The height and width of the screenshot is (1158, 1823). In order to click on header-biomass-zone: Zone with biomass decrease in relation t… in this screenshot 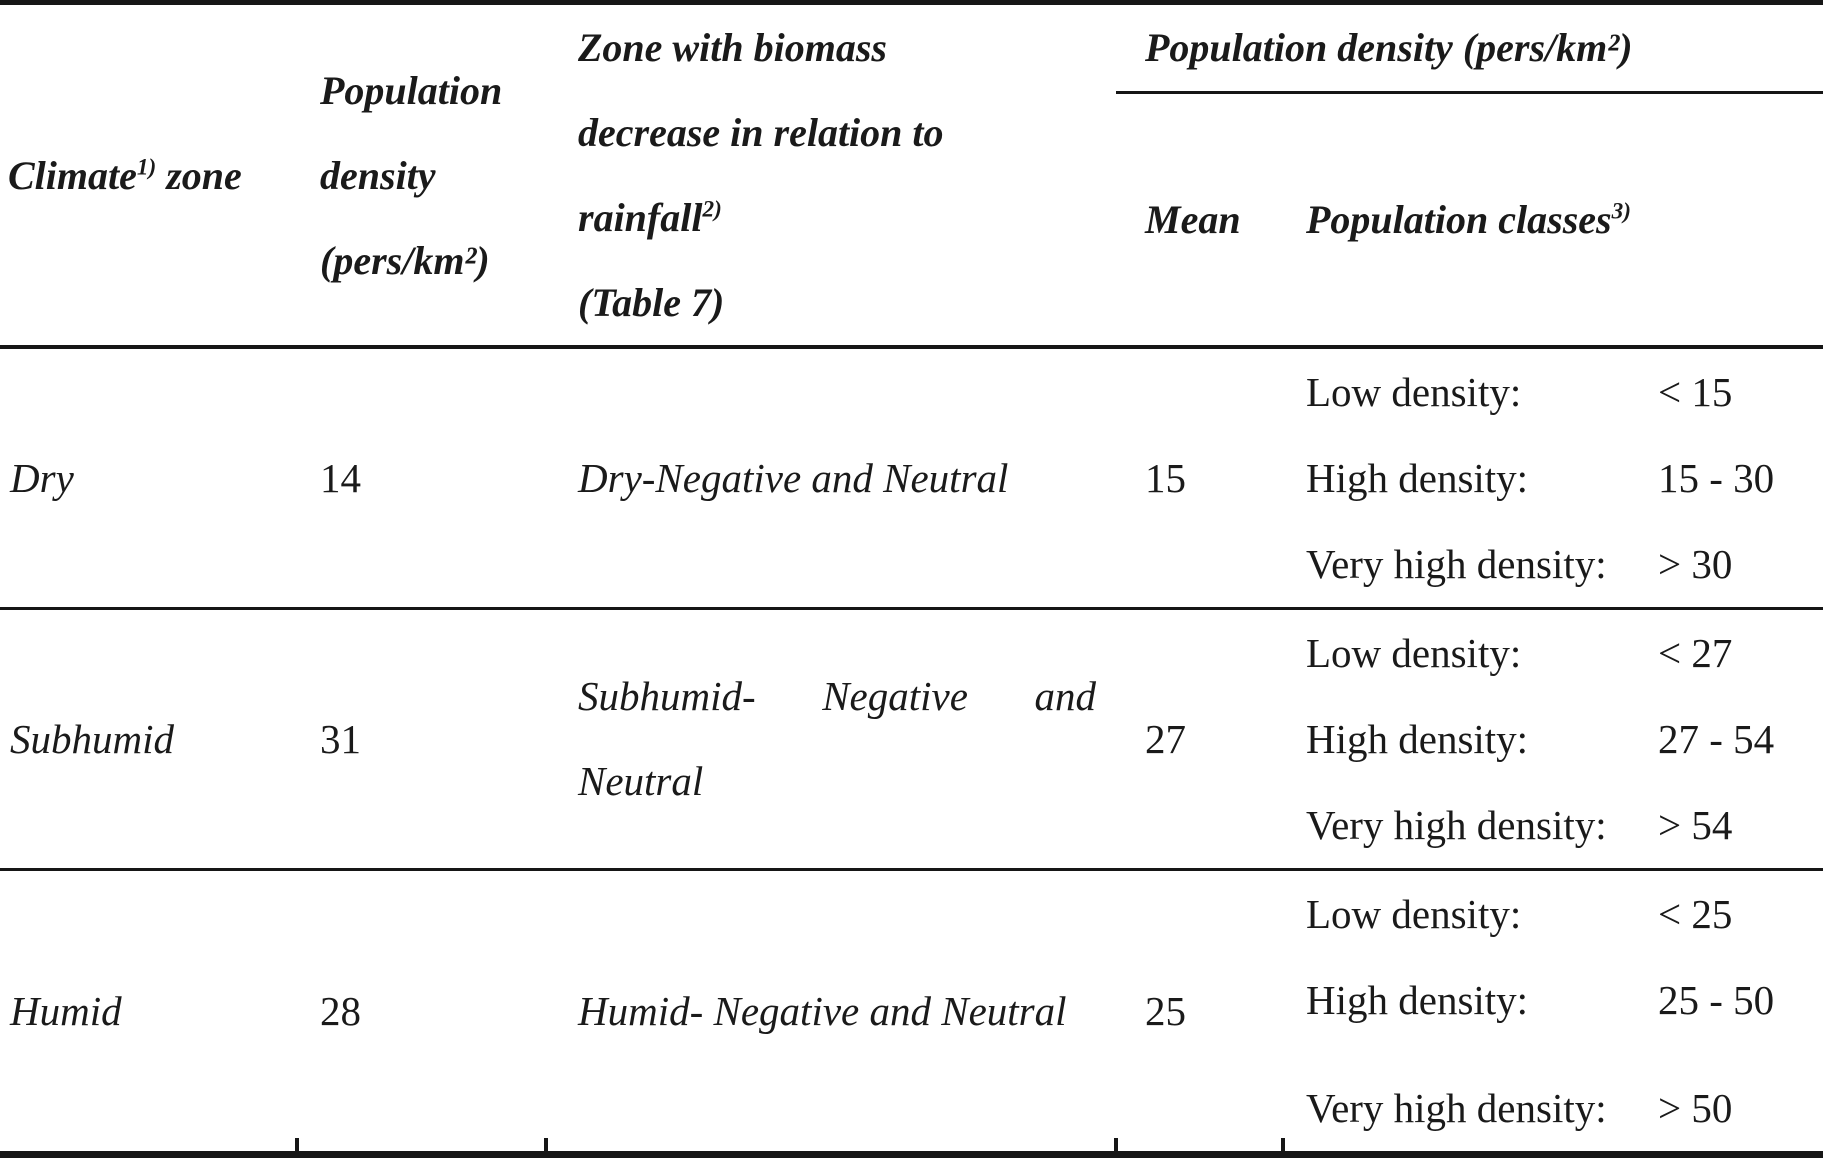, I will do `click(831, 175)`.